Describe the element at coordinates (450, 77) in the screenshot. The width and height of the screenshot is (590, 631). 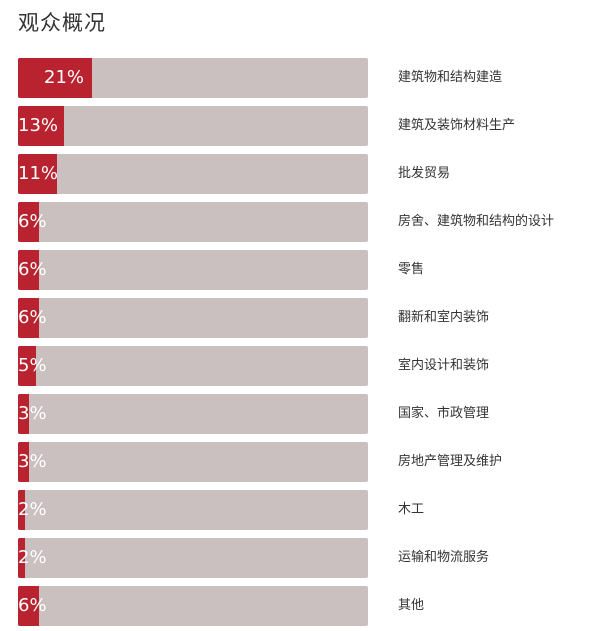
I see `bar-category-label: 建筑物和结构建造` at that location.